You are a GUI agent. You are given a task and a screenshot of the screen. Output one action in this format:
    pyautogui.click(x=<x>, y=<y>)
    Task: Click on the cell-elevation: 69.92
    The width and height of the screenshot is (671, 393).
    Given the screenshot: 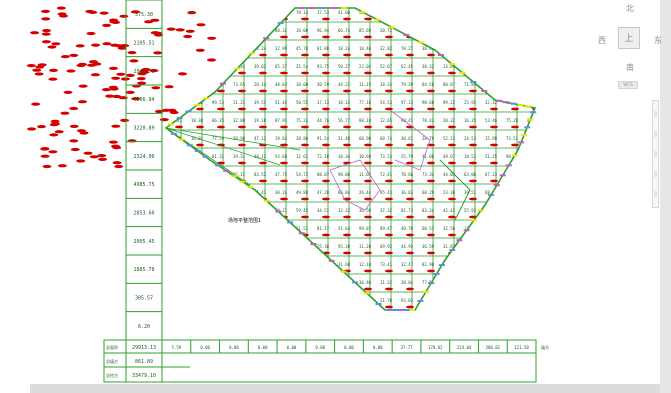 What is the action you would take?
    pyautogui.click(x=386, y=246)
    